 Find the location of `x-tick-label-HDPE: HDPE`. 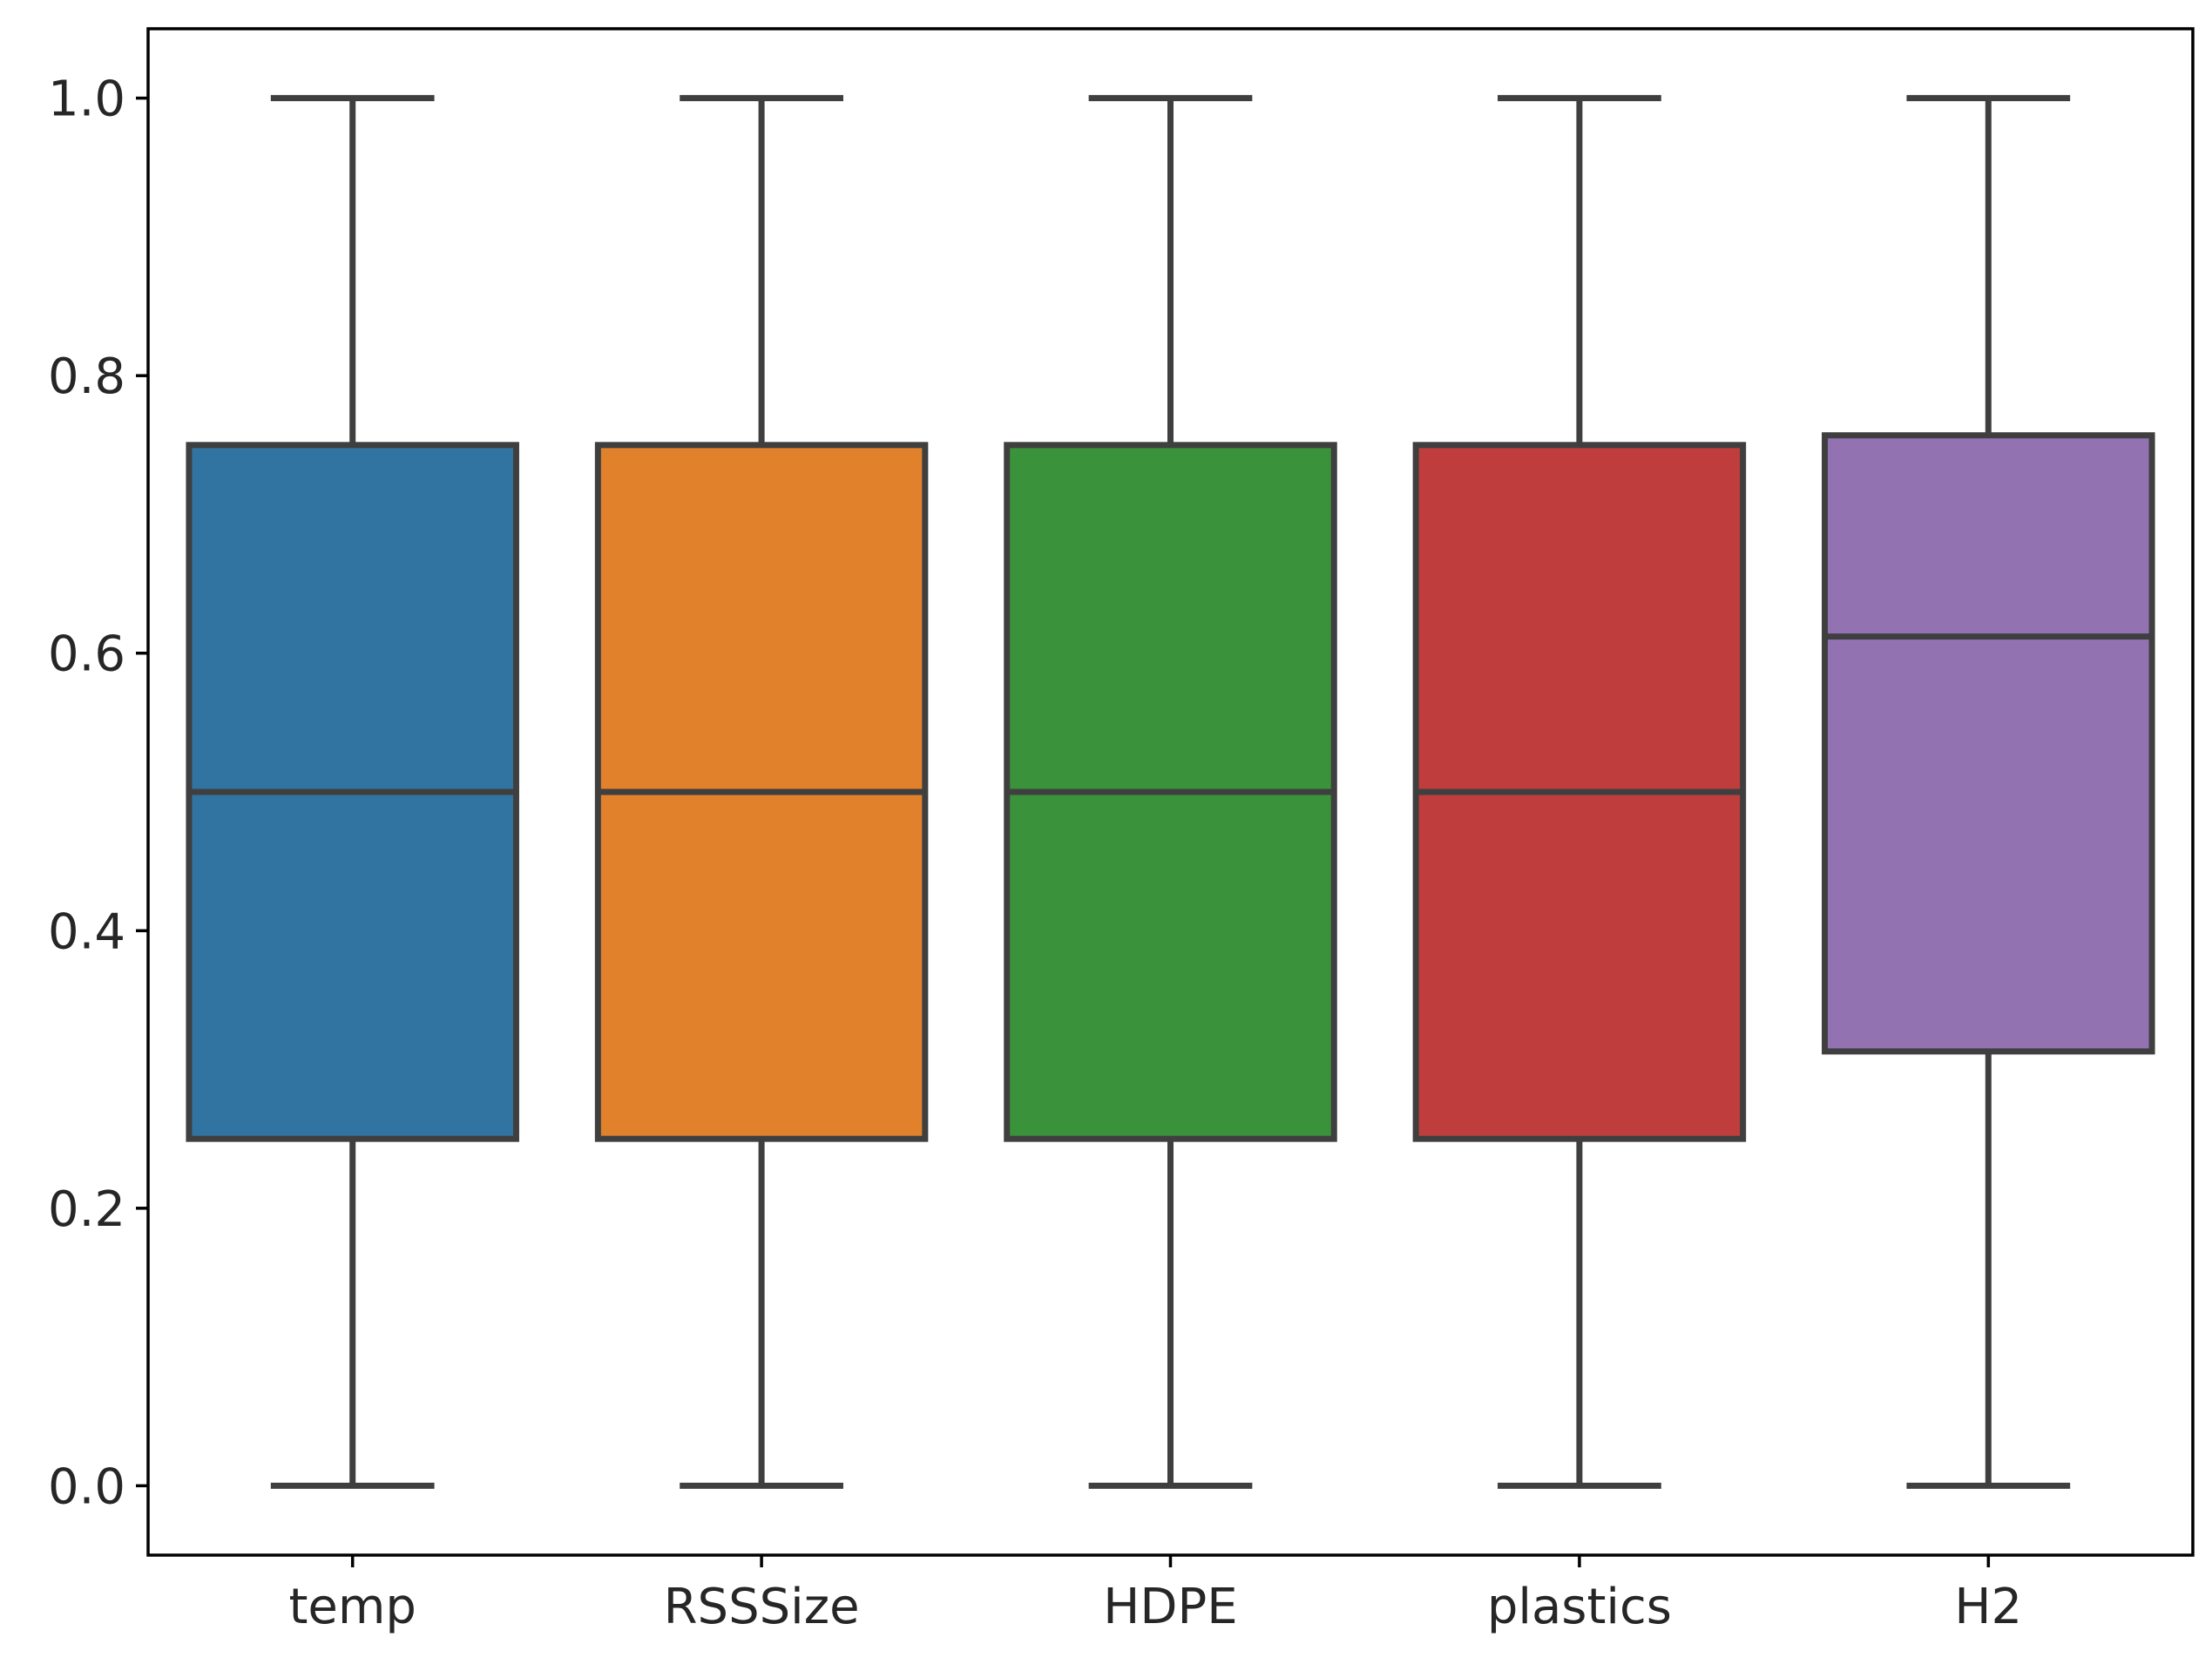

x-tick-label-HDPE: HDPE is located at coordinates (1170, 1607).